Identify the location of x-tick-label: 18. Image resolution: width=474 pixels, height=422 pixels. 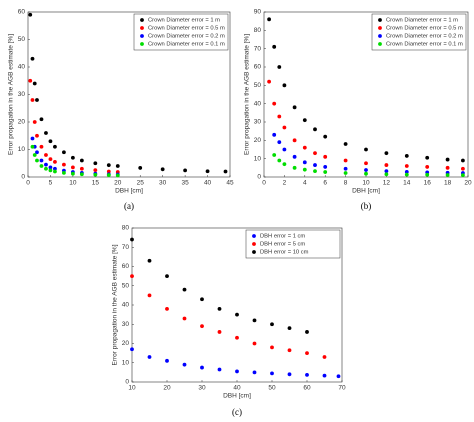
(448, 183).